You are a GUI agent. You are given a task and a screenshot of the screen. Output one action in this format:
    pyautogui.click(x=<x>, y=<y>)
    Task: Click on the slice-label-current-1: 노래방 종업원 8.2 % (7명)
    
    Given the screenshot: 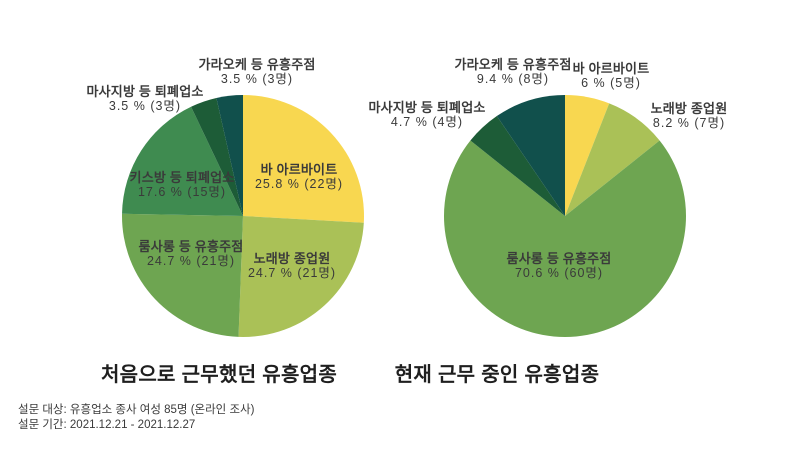 What is the action you would take?
    pyautogui.click(x=689, y=116)
    